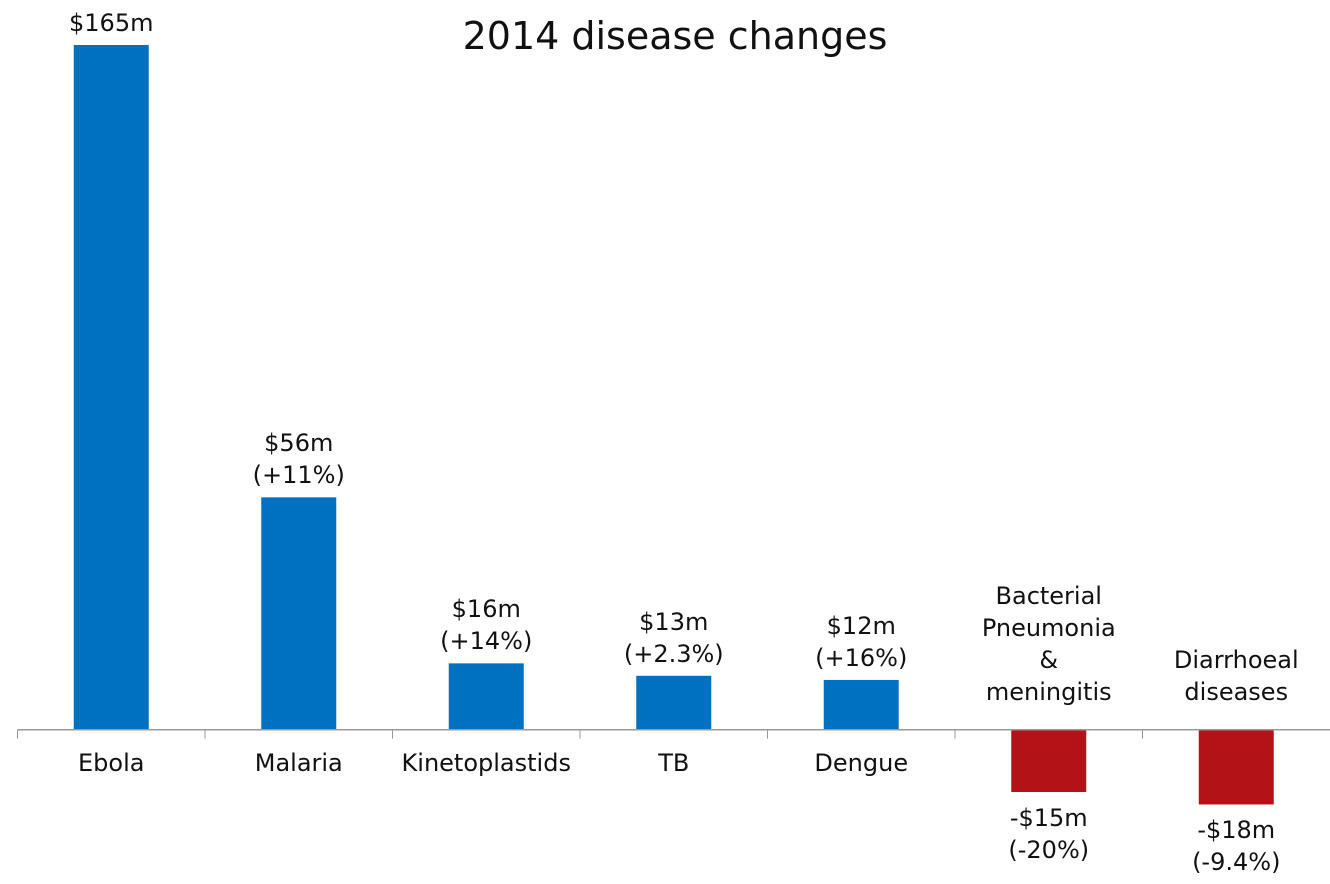 Image resolution: width=1330 pixels, height=884 pixels. What do you see at coordinates (861, 762) in the screenshot?
I see `category-label: Dengue` at bounding box center [861, 762].